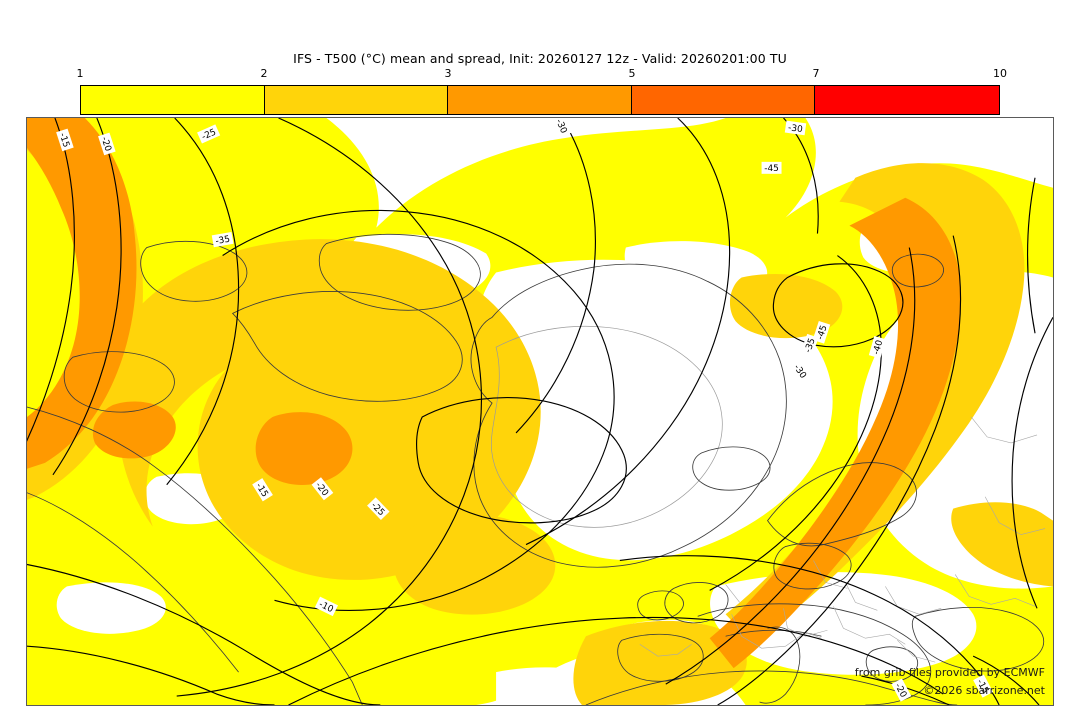 Image resolution: width=1080 pixels, height=718 pixels. What do you see at coordinates (879, 347) in the screenshot?
I see `svg-text: -40` at bounding box center [879, 347].